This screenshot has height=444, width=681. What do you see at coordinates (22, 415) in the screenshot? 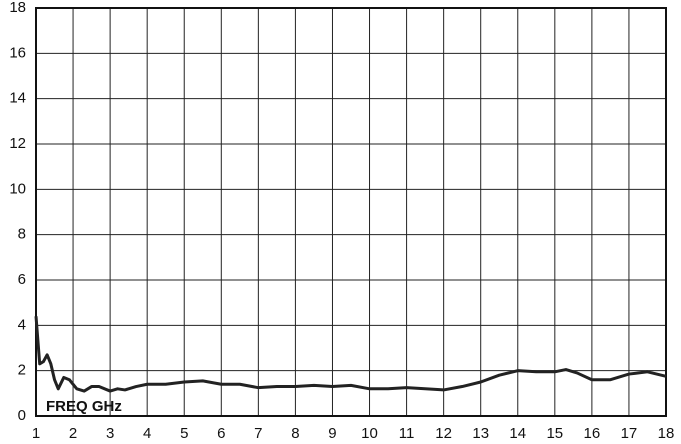
I see `y-tick-label: 0` at bounding box center [22, 415].